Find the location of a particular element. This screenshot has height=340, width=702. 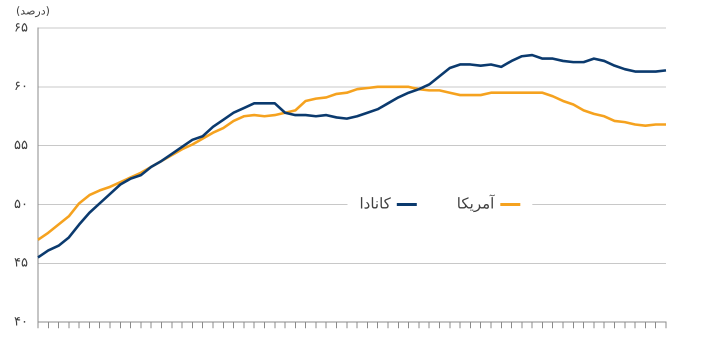

y-tick-label: ۴۵ is located at coordinates (21, 263).